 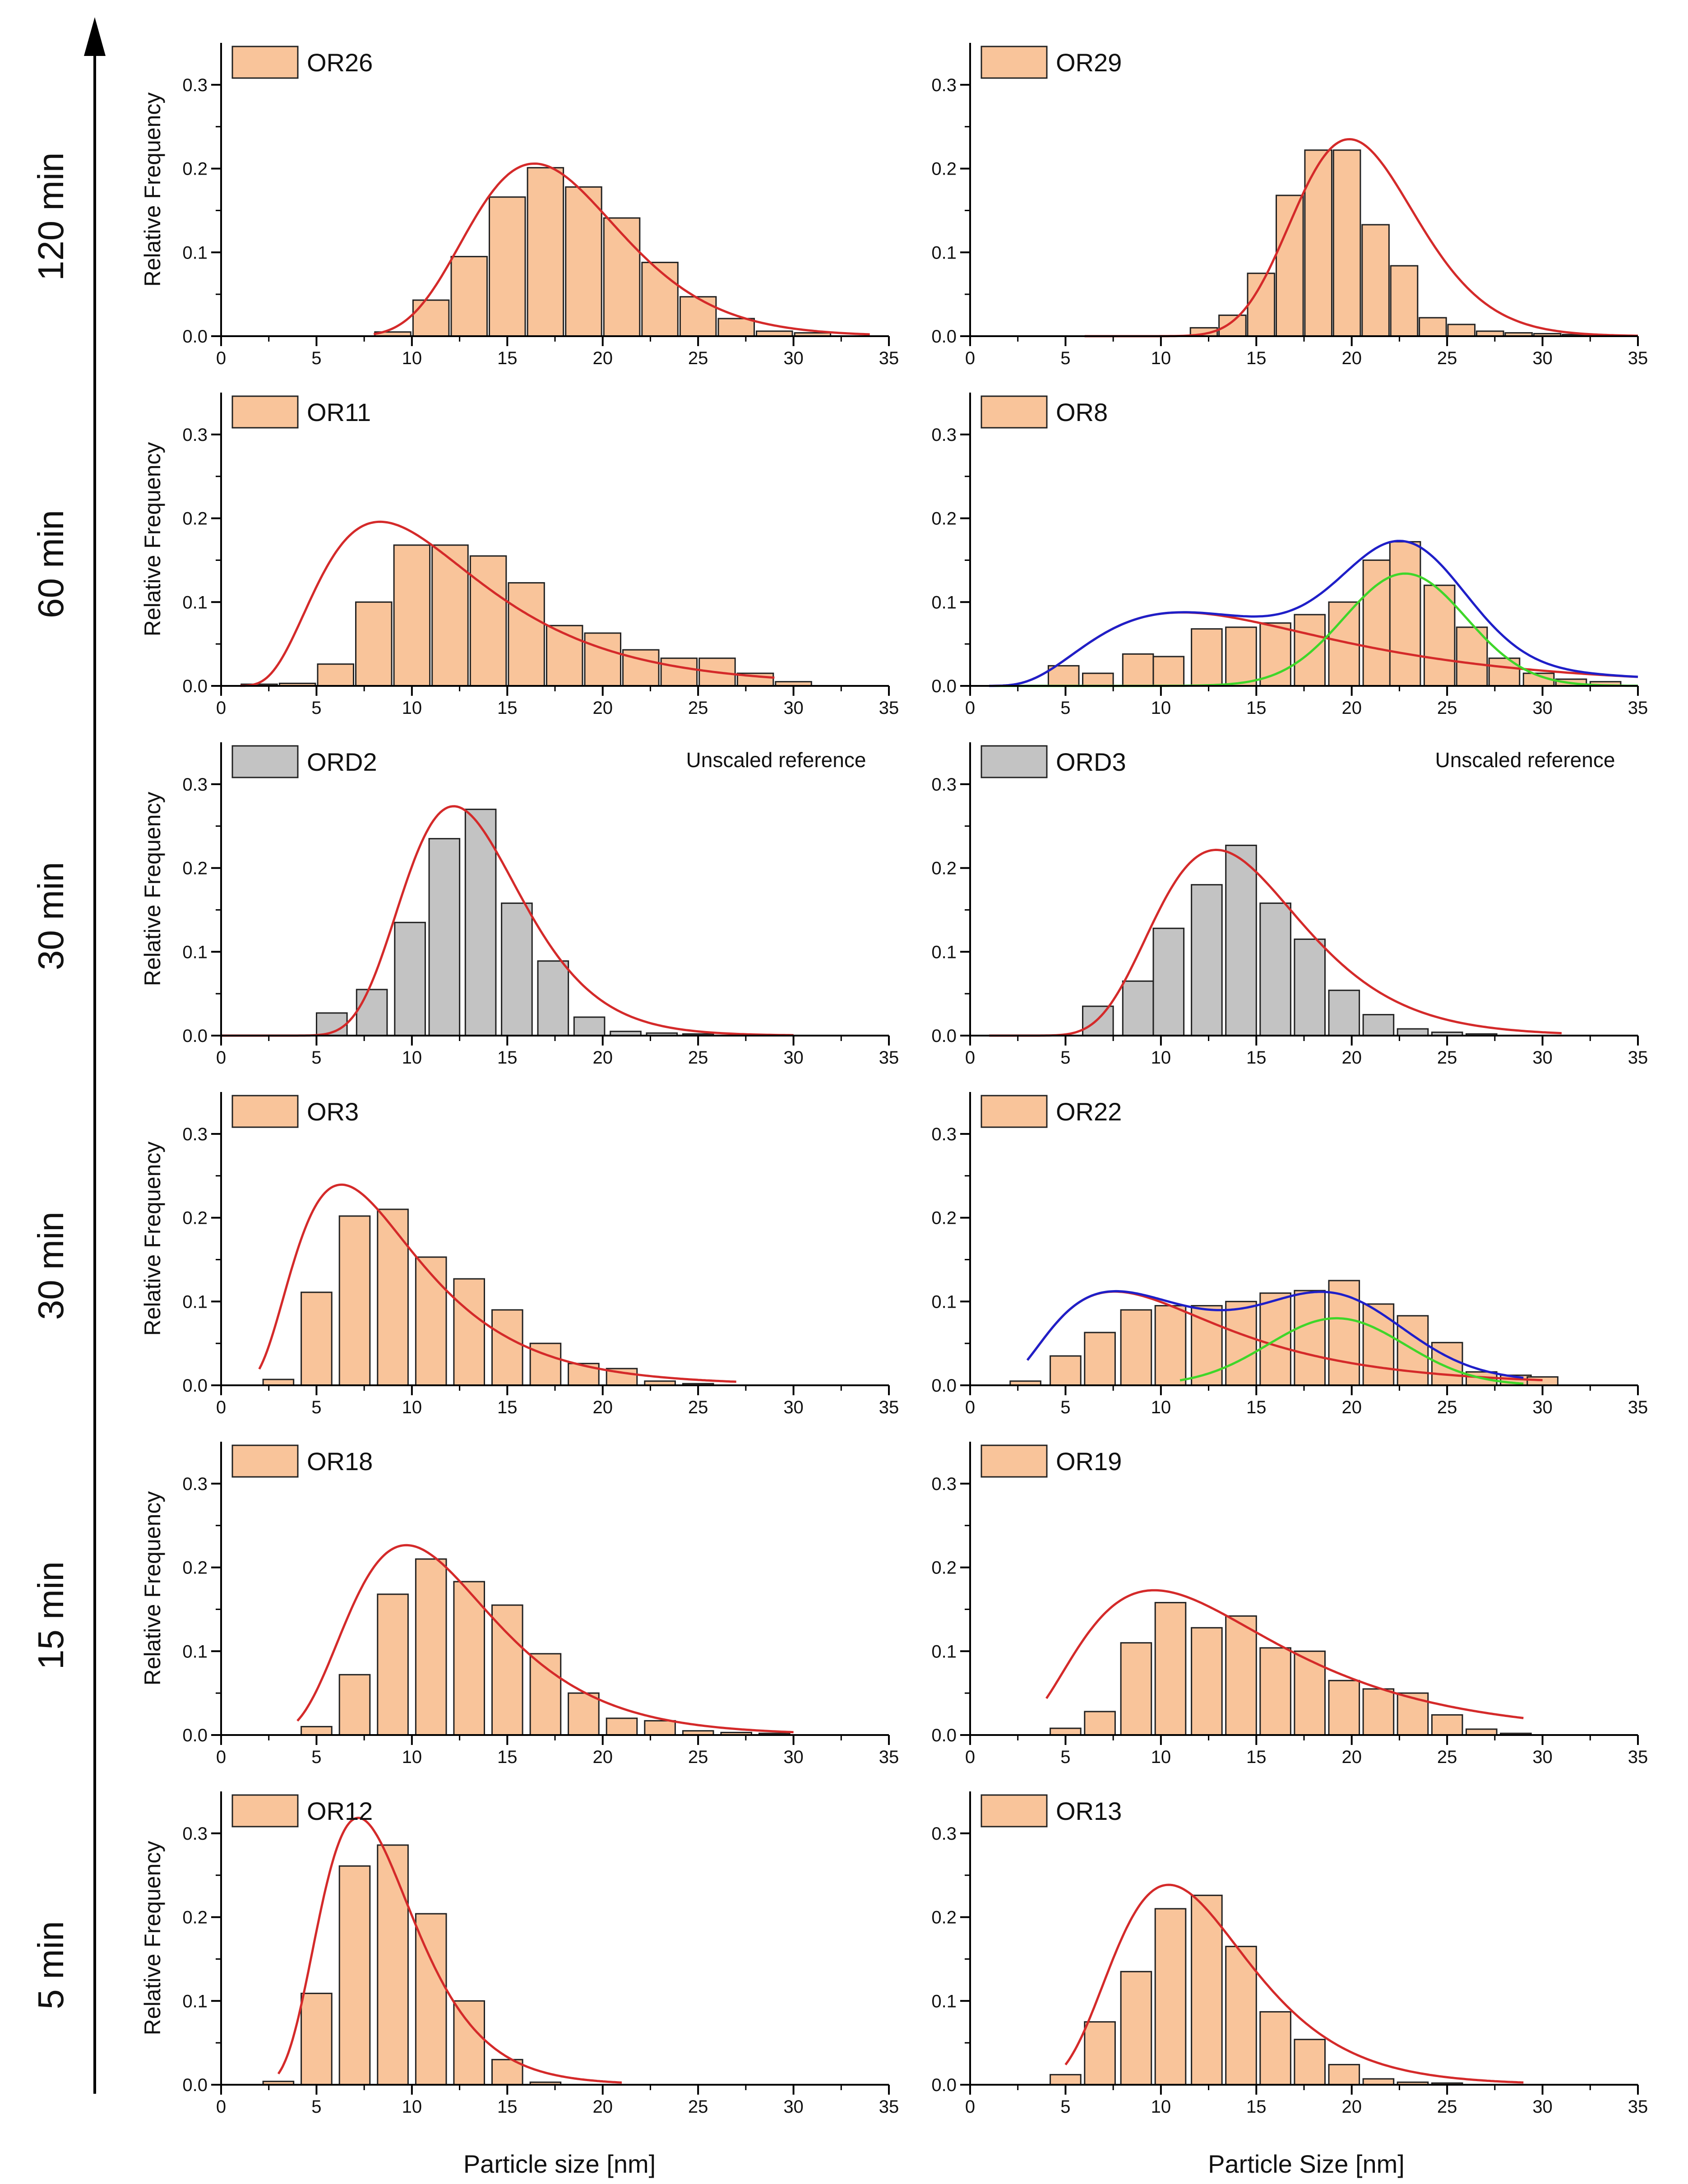 What do you see at coordinates (1289, 1954) in the screenshot?
I see `panel-or13: 0 5 10 15 20 25 30 35 0.0 0.1 0.2 0.3 OR13` at bounding box center [1289, 1954].